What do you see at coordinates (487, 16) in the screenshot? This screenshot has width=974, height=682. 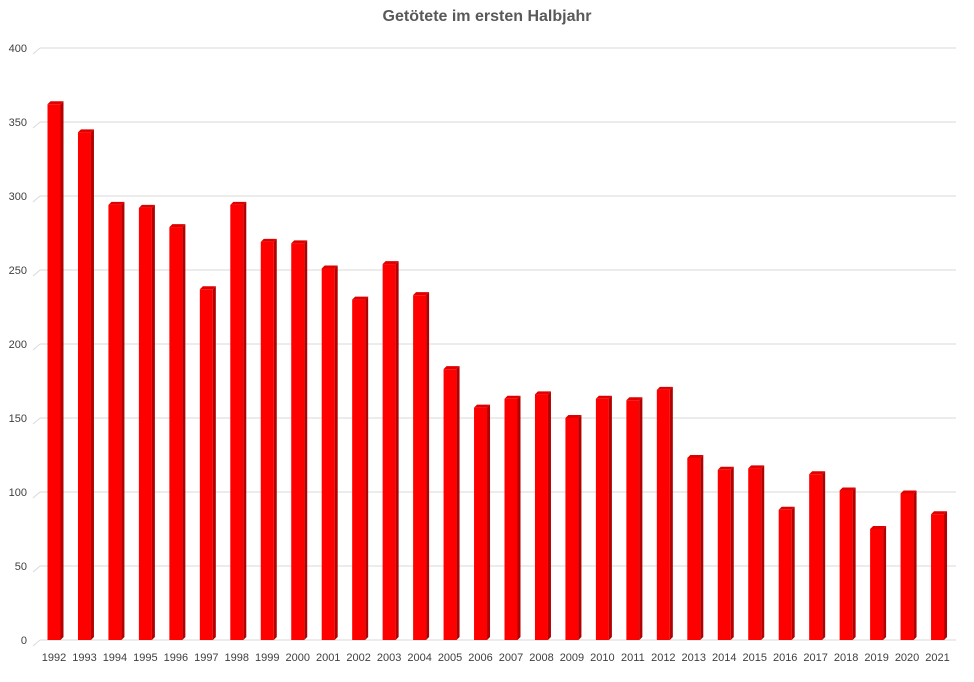 I see `chart-title: Getötete im ersten Halbjahr` at bounding box center [487, 16].